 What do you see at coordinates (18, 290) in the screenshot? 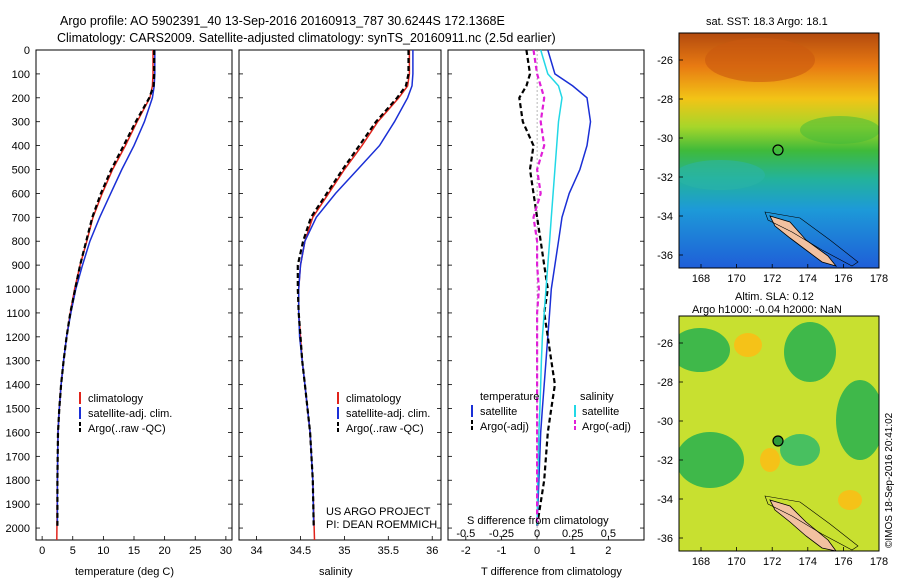
I see `depth-tick-label: 1000` at bounding box center [18, 290].